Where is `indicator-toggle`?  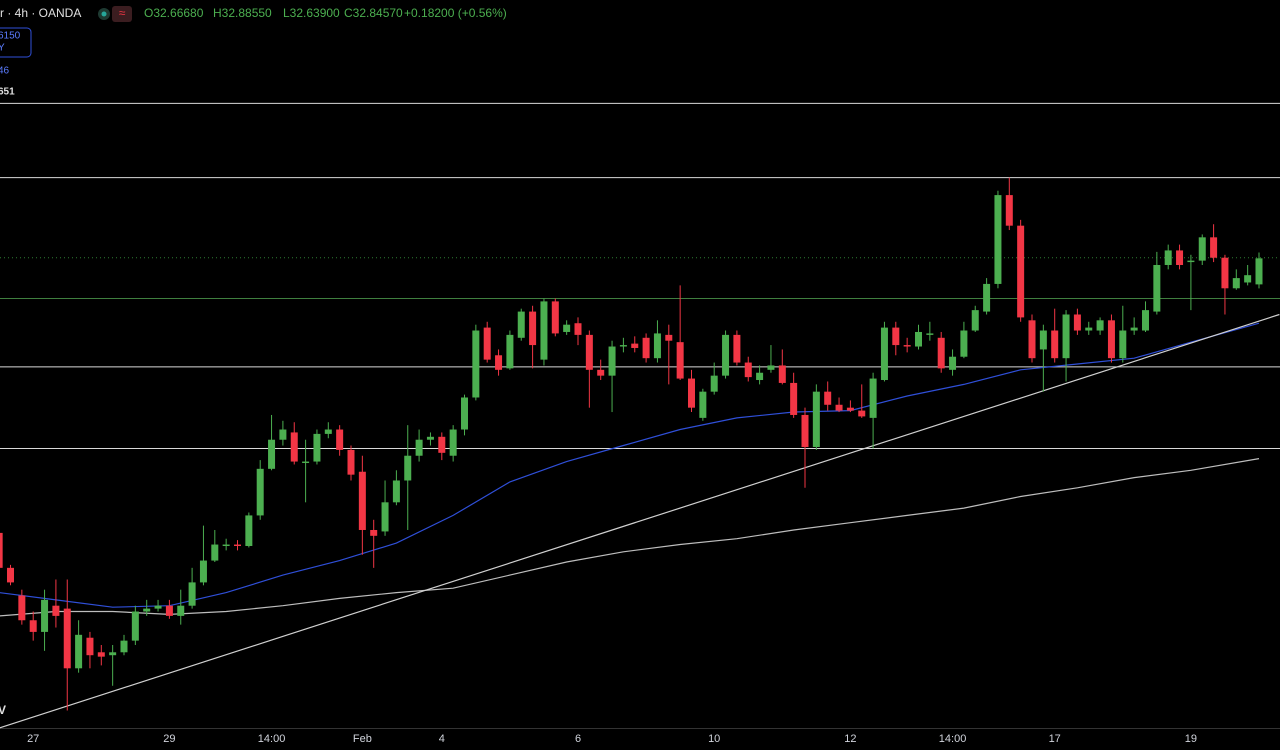
indicator-toggle is located at coordinates (122, 14).